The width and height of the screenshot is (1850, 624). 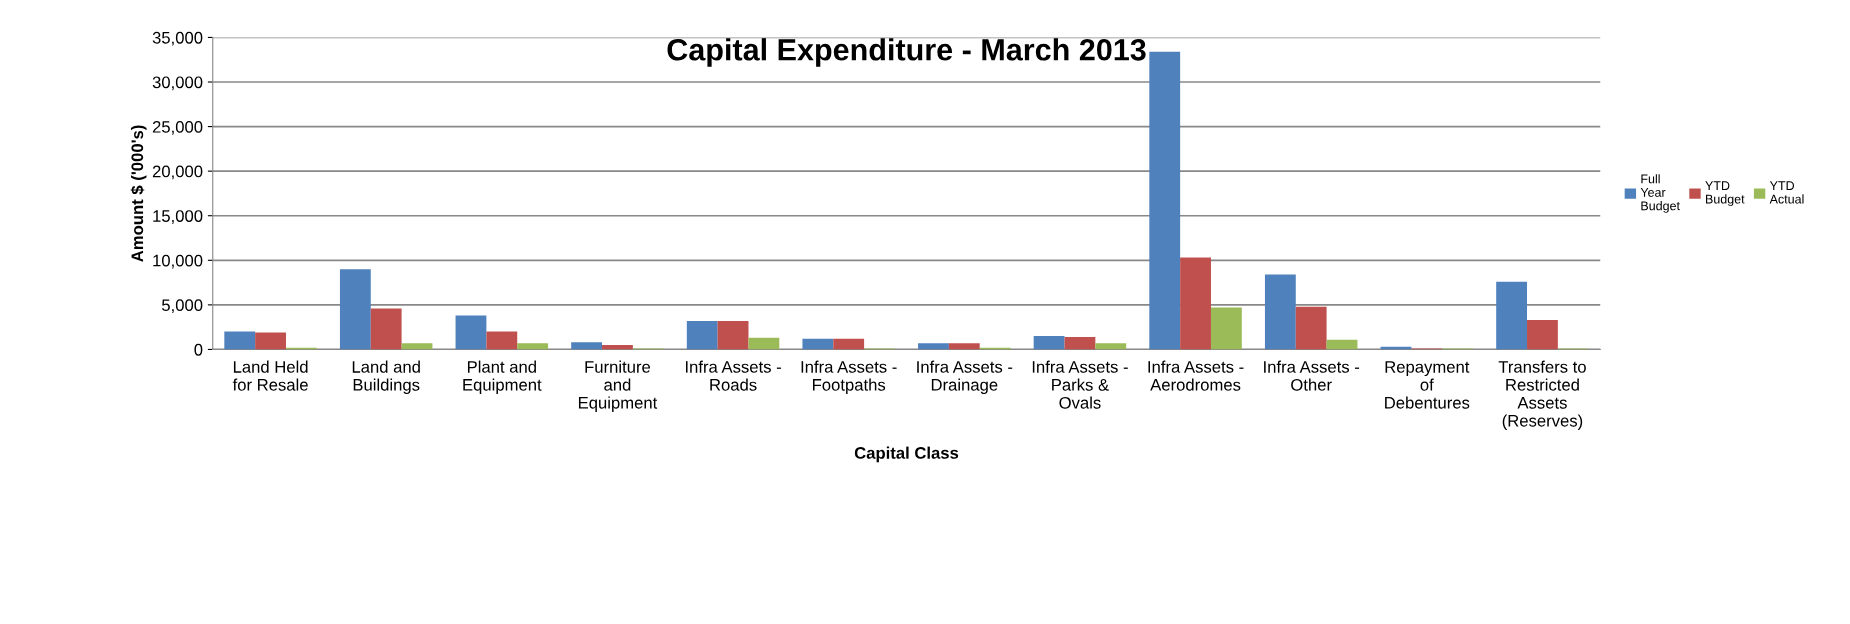 What do you see at coordinates (178, 217) in the screenshot?
I see `y-tick-label: 15,000` at bounding box center [178, 217].